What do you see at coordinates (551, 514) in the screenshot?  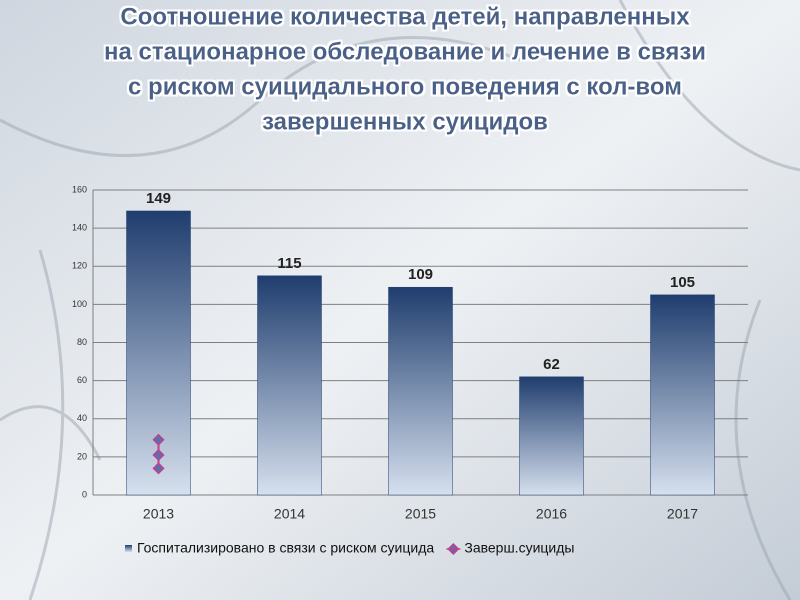 I see `x-tick-label: 2016` at bounding box center [551, 514].